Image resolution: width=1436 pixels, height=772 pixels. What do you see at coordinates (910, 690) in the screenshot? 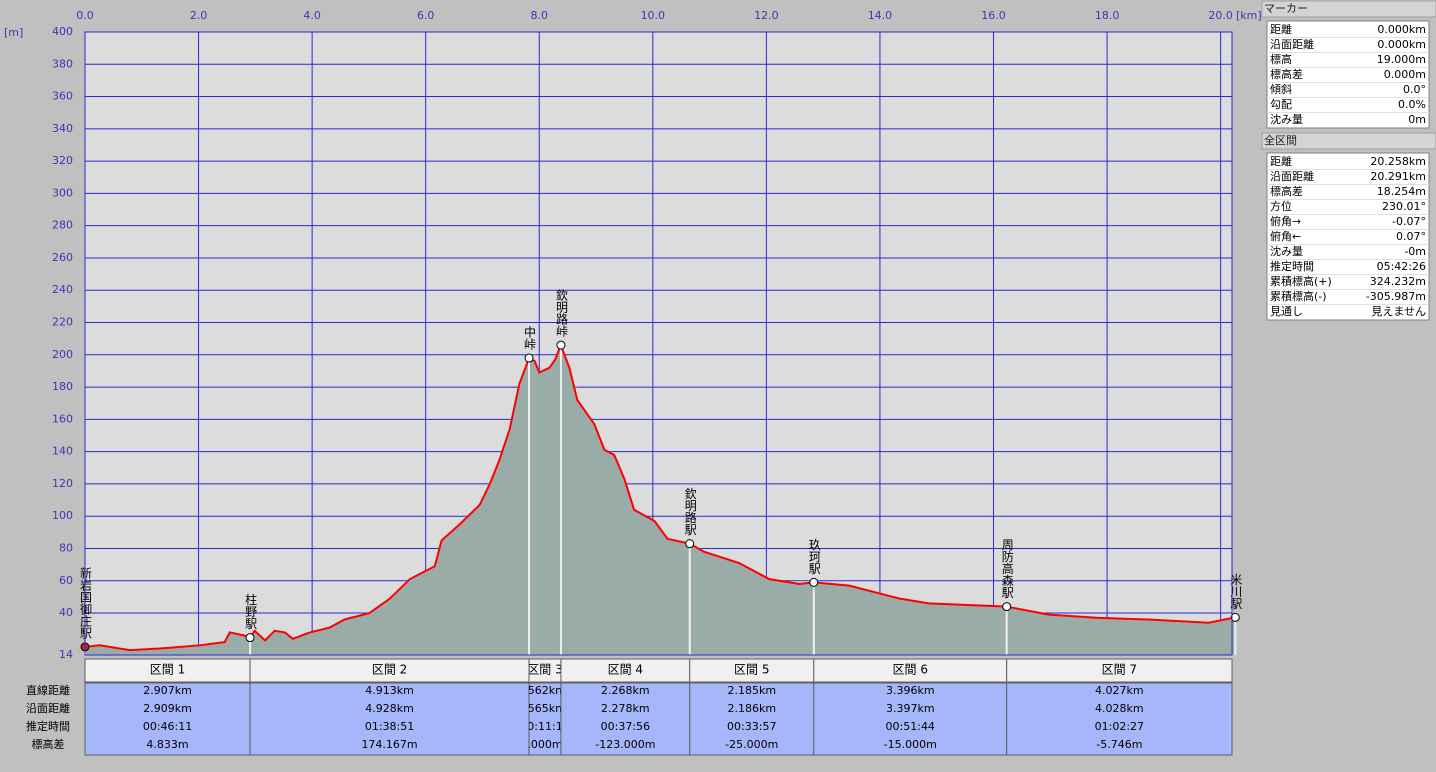
I see `section-value: 3.396km` at bounding box center [910, 690].